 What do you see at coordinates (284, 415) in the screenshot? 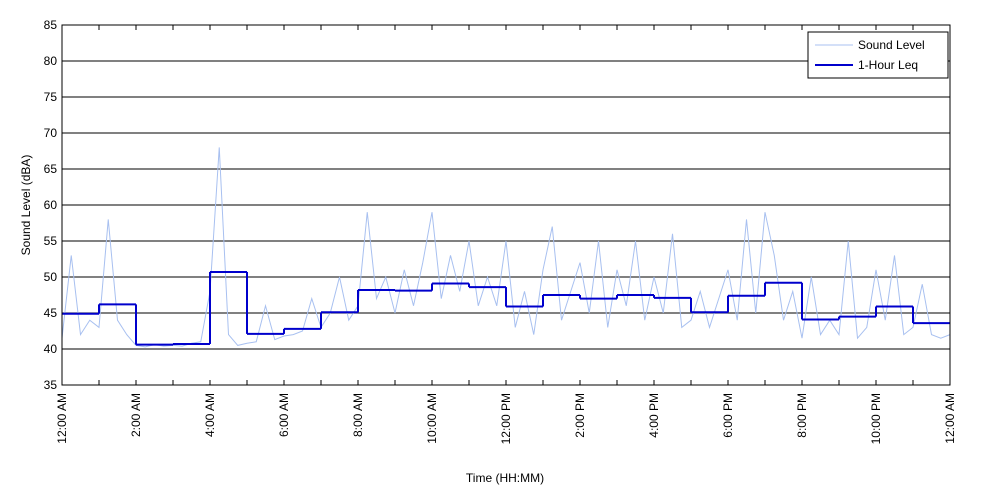
I see `x-tick-label: 6:00 AM` at bounding box center [284, 415].